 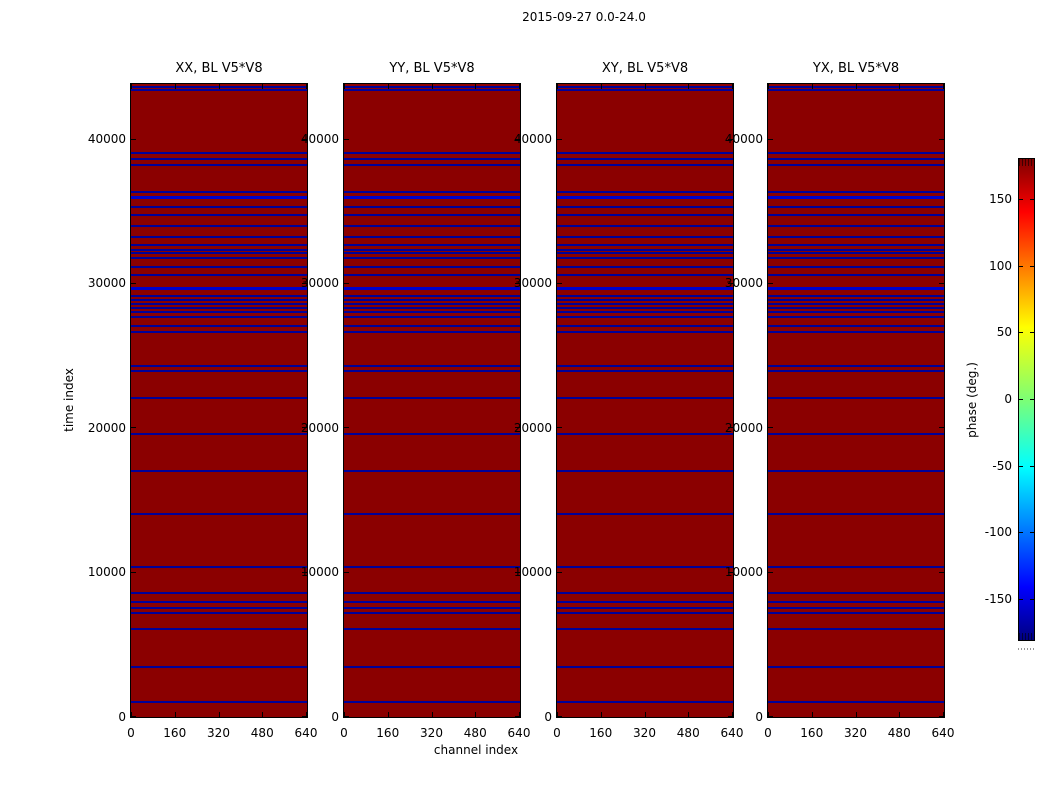 I want to click on x-tick-label: 160, so click(x=175, y=733).